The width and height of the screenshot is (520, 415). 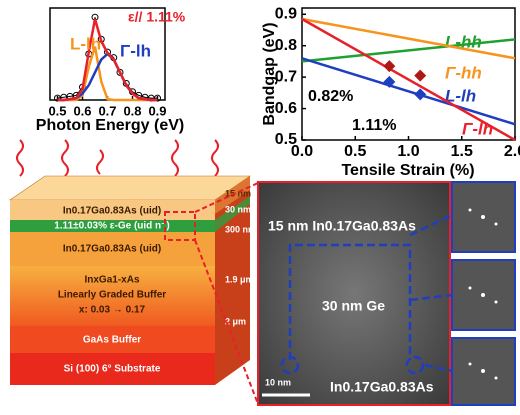 I want to click on annotation: ε// 1.11%, so click(x=157, y=17).